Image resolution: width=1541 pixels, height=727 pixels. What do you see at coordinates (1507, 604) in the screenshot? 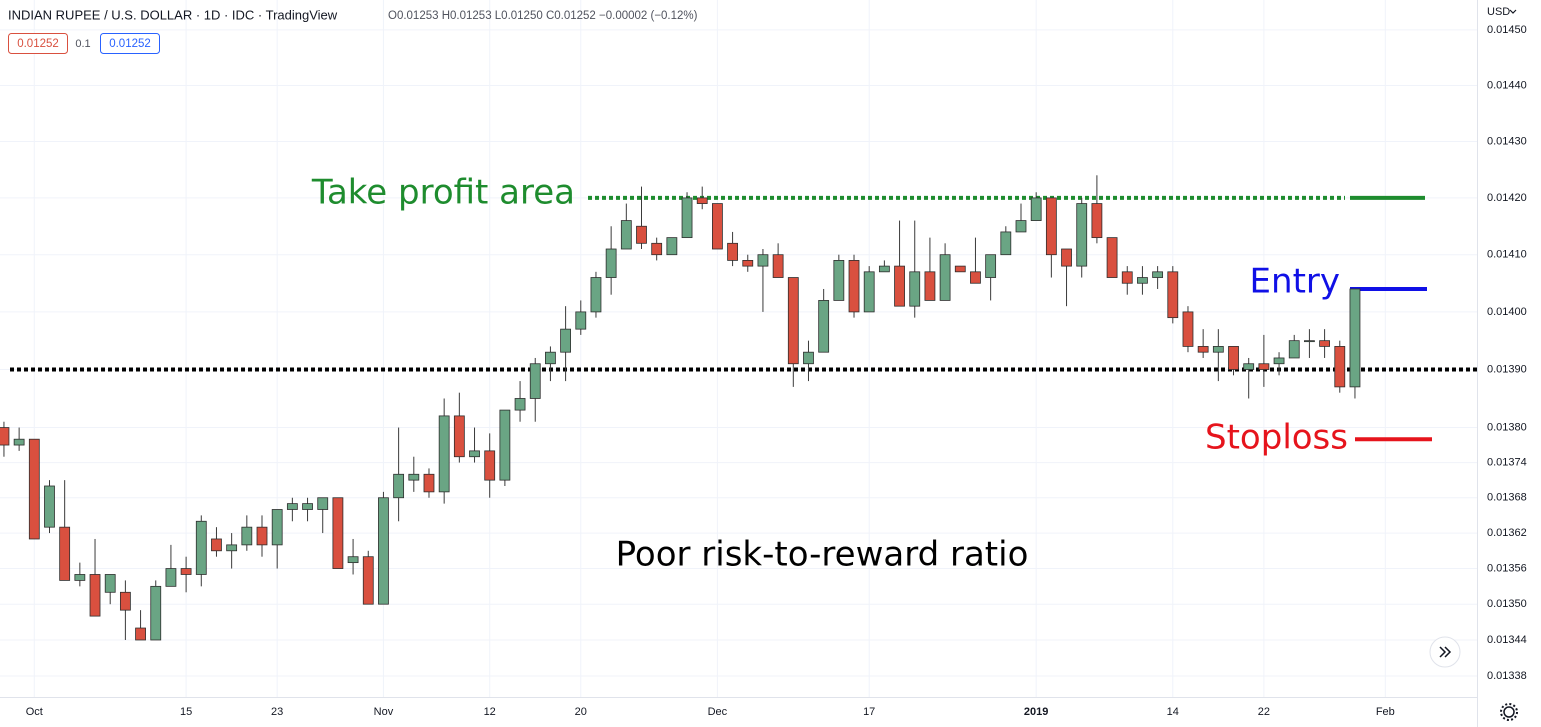
I see `y-tick-label: 0.01350` at bounding box center [1507, 604].